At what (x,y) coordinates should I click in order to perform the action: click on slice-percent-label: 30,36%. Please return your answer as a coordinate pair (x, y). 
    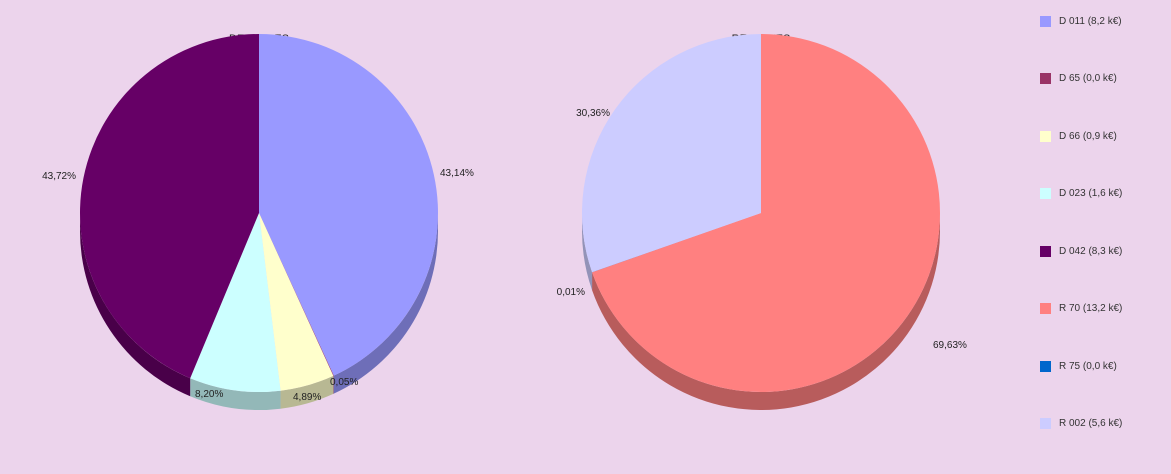
    Looking at the image, I should click on (593, 113).